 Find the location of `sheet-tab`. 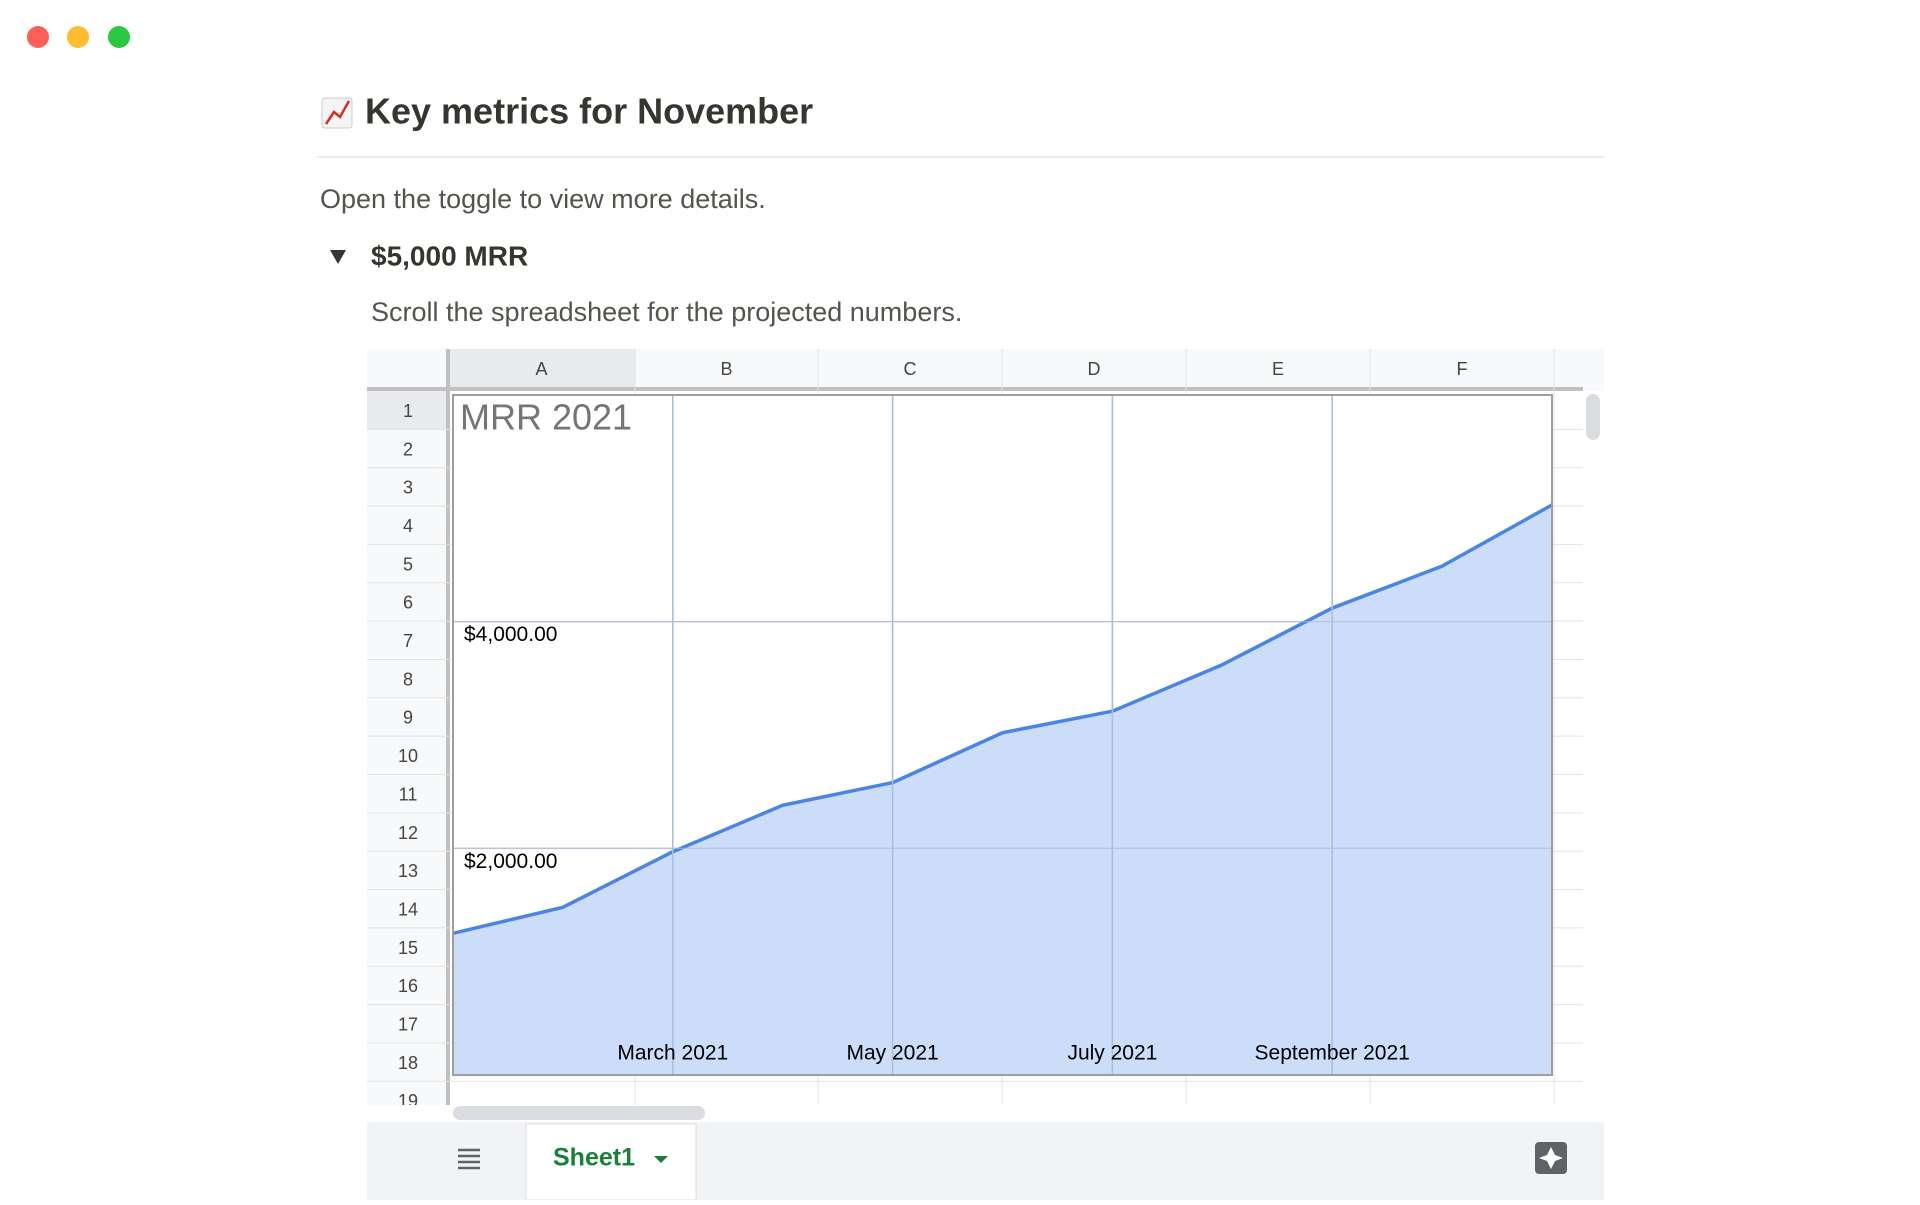

sheet-tab is located at coordinates (611, 1162).